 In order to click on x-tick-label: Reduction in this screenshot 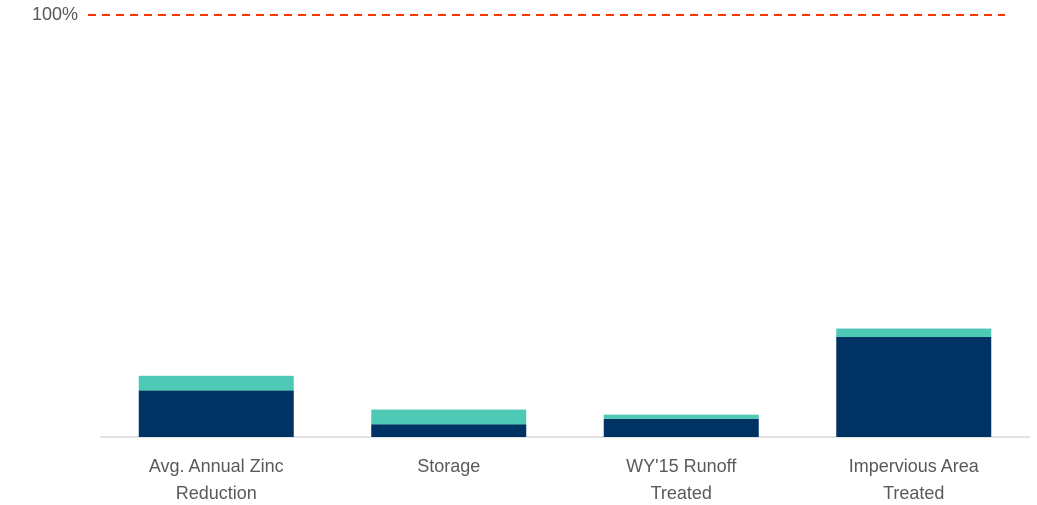, I will do `click(216, 493)`.